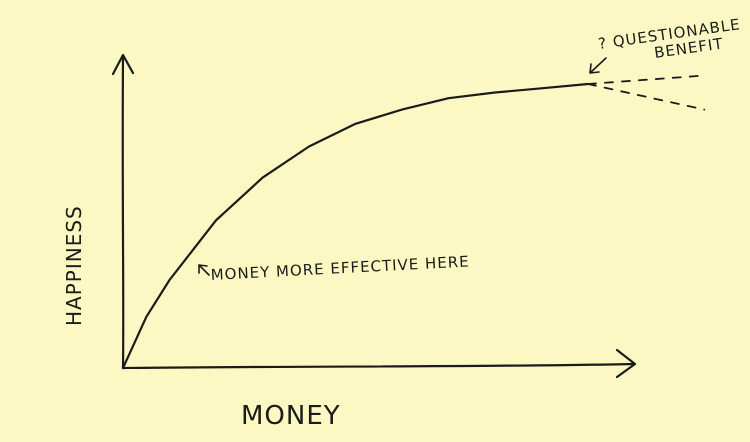  I want to click on x-axis-line, so click(378, 366).